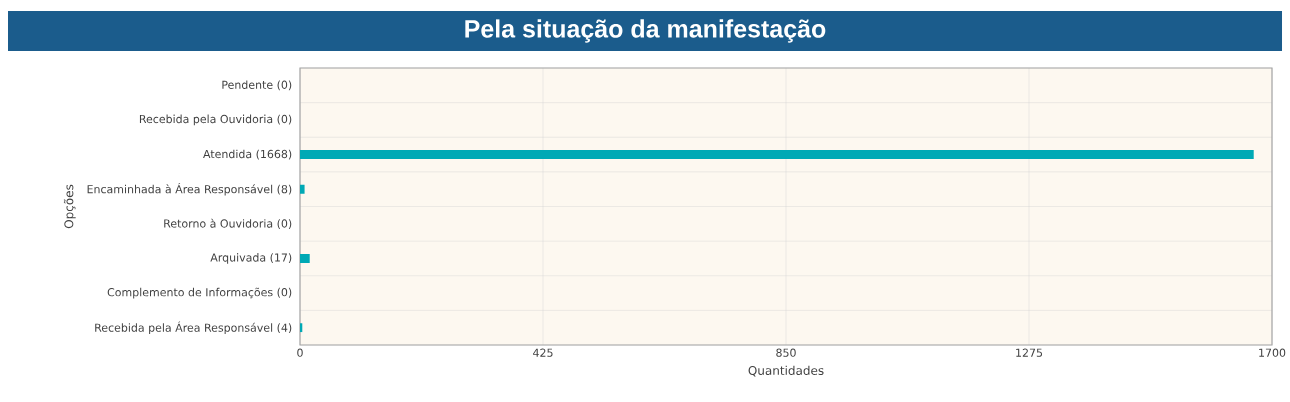 This screenshot has width=1290, height=402. Describe the element at coordinates (543, 352) in the screenshot. I see `x-tick-label: 425` at that location.